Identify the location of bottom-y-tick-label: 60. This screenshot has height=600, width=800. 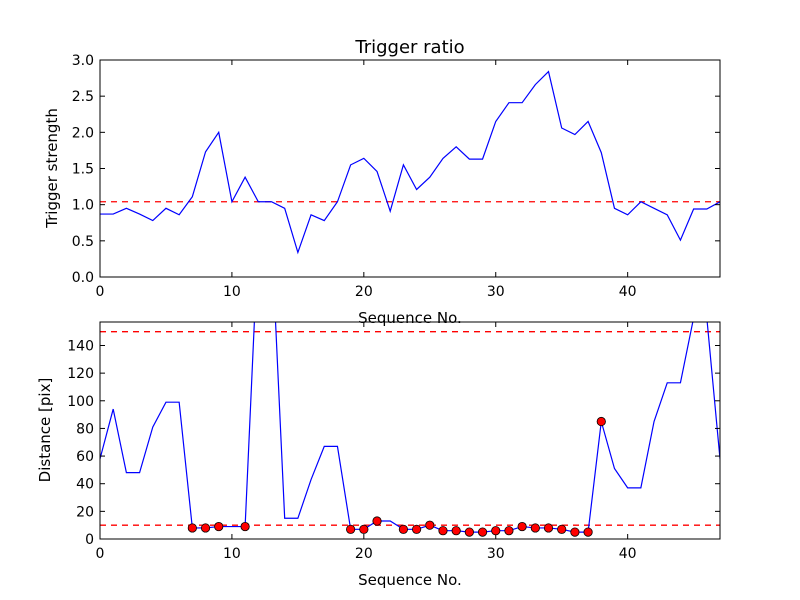
(85, 457).